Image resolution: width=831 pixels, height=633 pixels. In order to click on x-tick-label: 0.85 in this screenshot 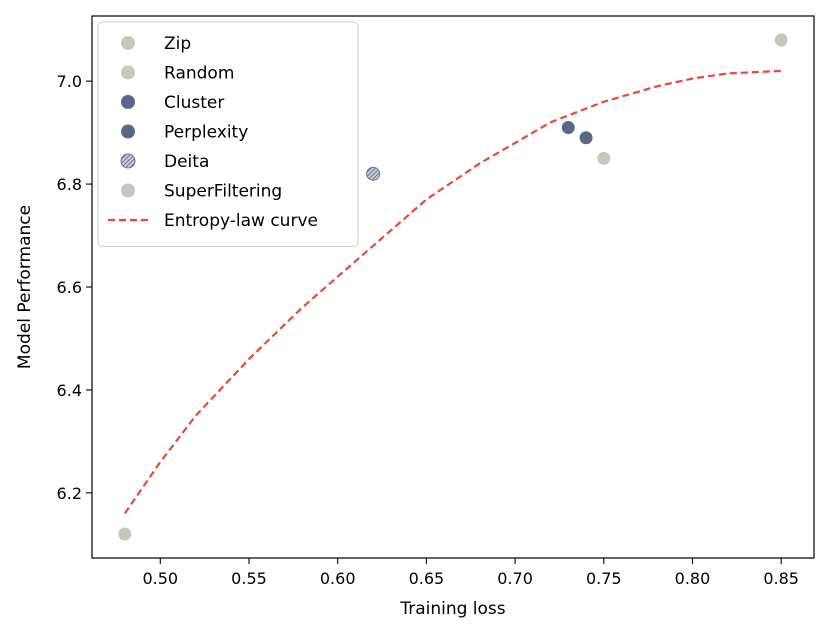, I will do `click(781, 578)`.